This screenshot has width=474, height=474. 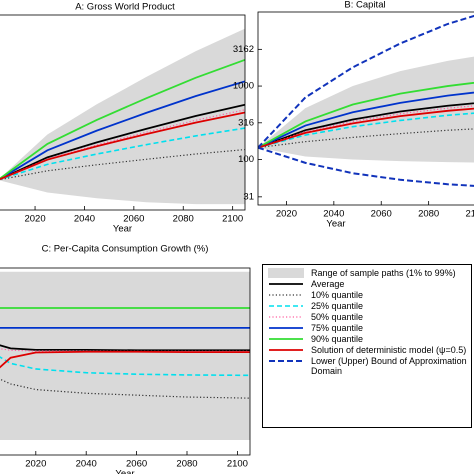 What do you see at coordinates (243, 49) in the screenshot?
I see `y-tick-label: 3162` at bounding box center [243, 49].